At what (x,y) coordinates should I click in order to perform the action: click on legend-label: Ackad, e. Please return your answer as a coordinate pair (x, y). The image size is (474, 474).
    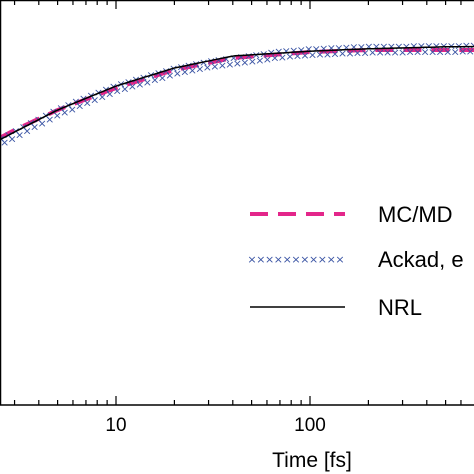
    Looking at the image, I should click on (421, 259).